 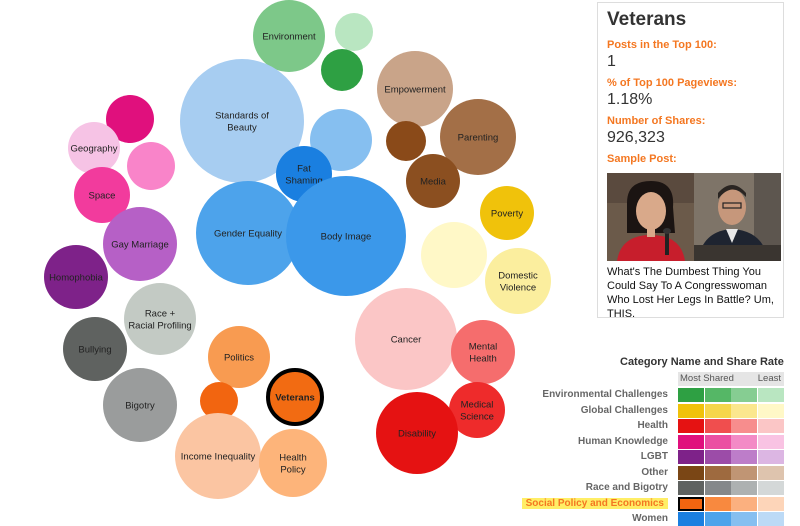 I want to click on bubble-health-policy: Health Policy, so click(x=293, y=463).